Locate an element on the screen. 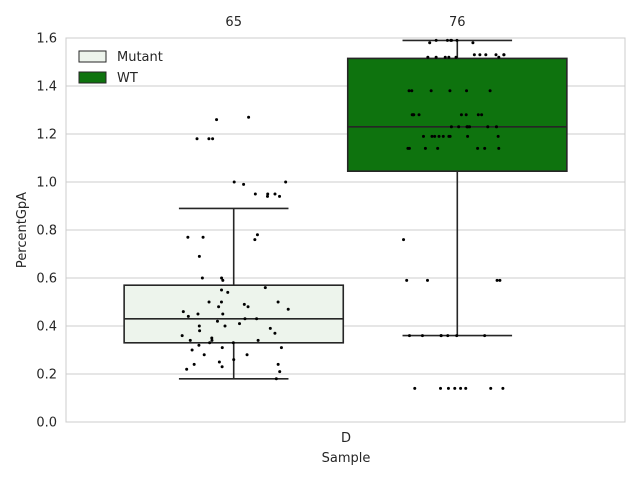  y-tick-label: 0.2 is located at coordinates (46, 375).